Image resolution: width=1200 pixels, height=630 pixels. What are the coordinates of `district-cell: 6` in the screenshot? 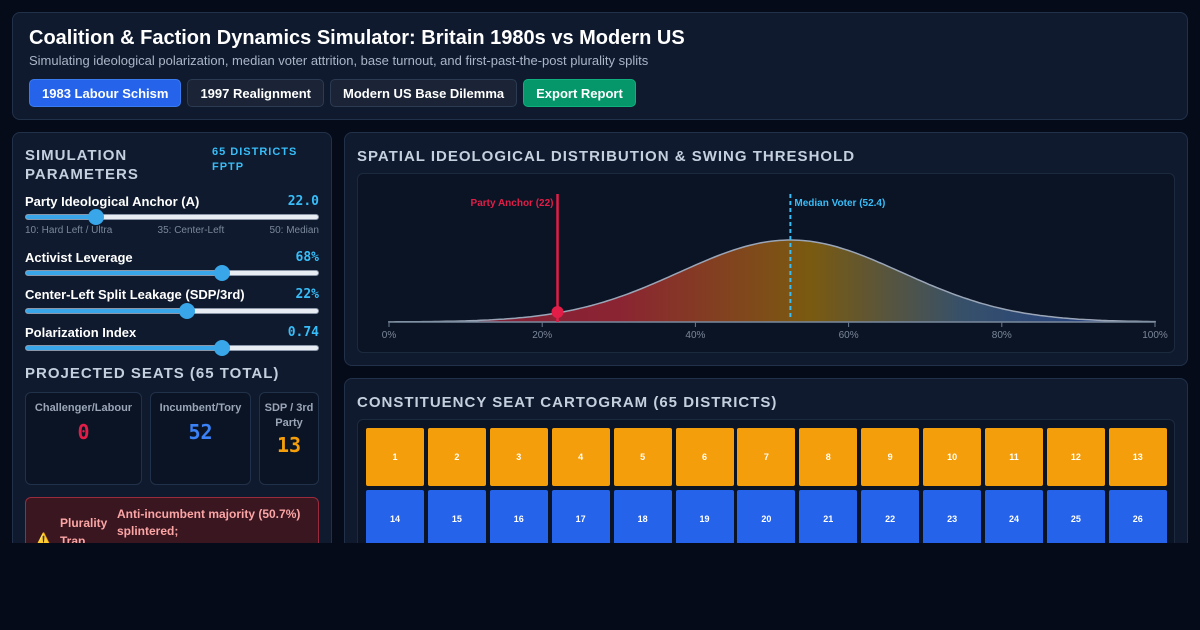 It's located at (704, 457).